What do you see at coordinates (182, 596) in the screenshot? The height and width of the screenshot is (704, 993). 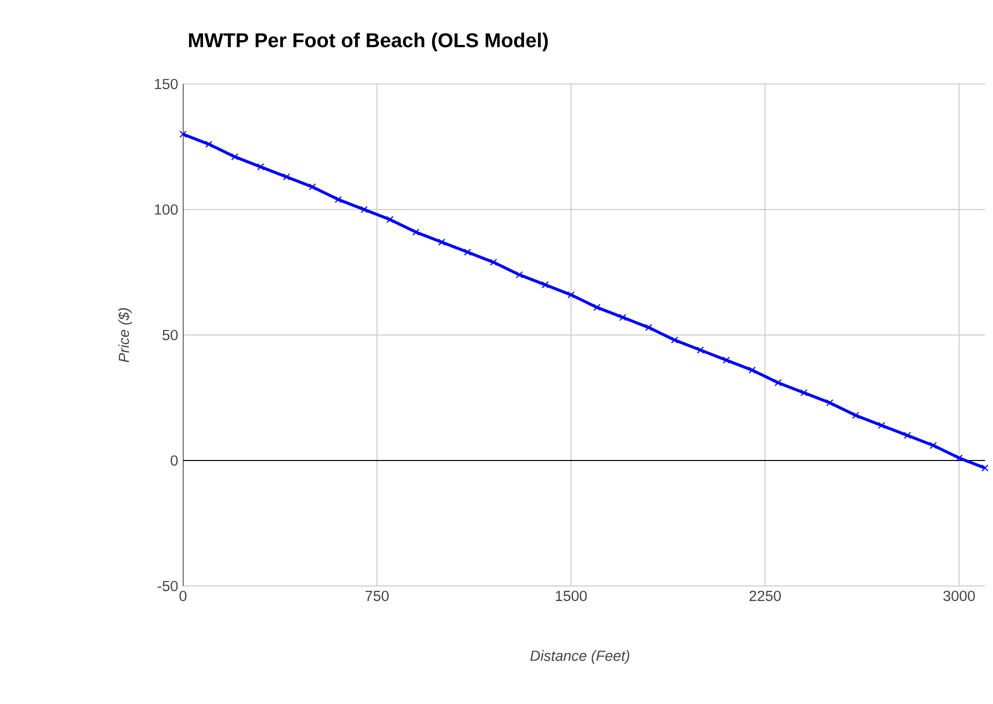 I see `x-tick-label: 0` at bounding box center [182, 596].